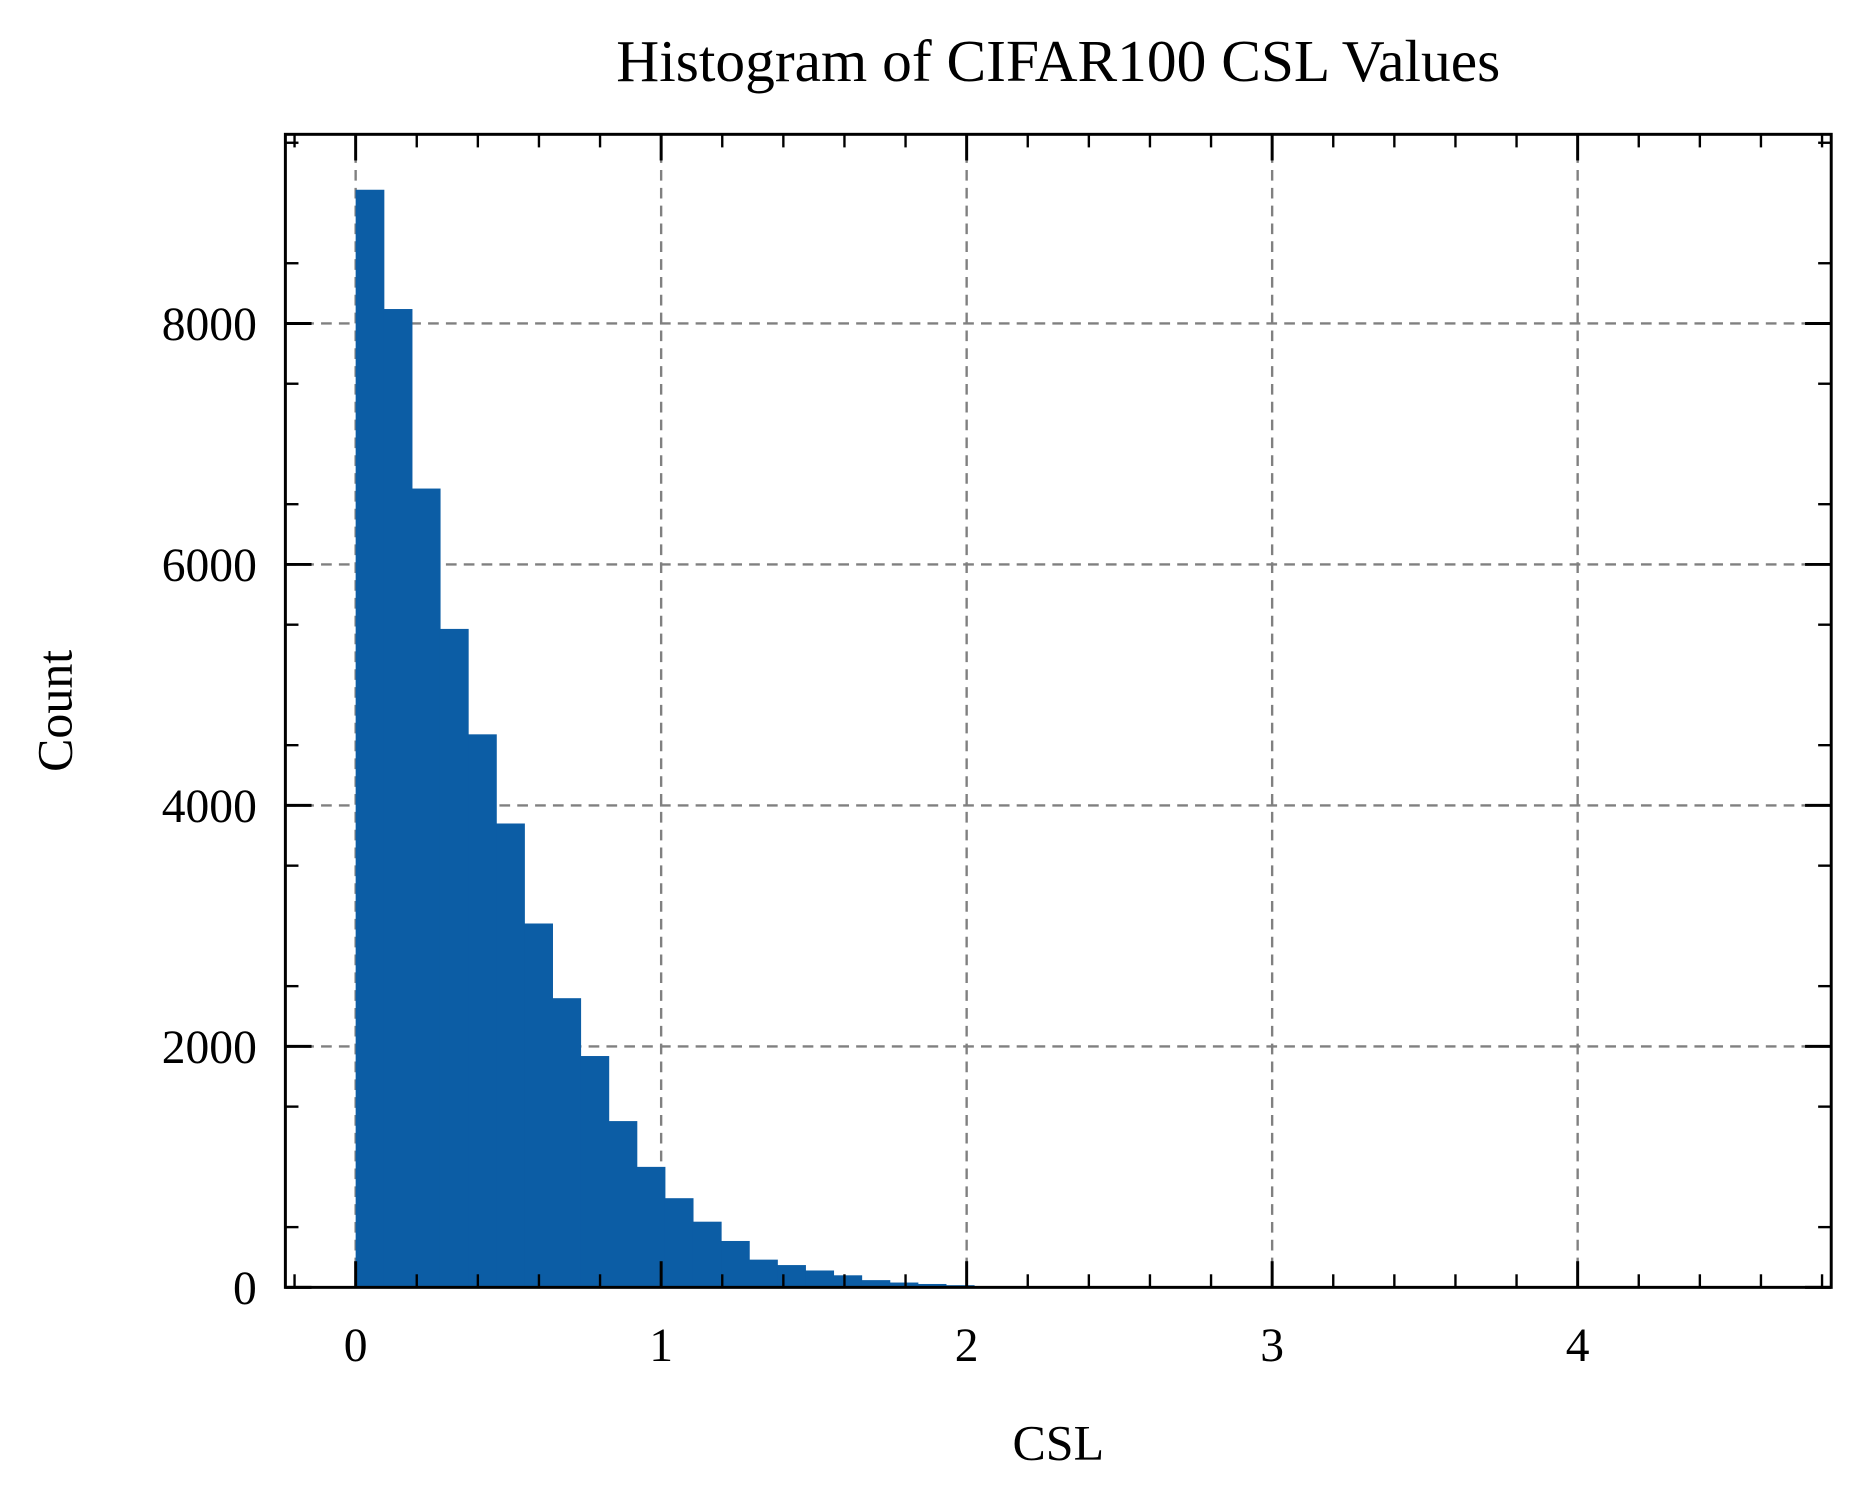 The image size is (1855, 1493). I want to click on y-tick-label: 4000, so click(209, 807).